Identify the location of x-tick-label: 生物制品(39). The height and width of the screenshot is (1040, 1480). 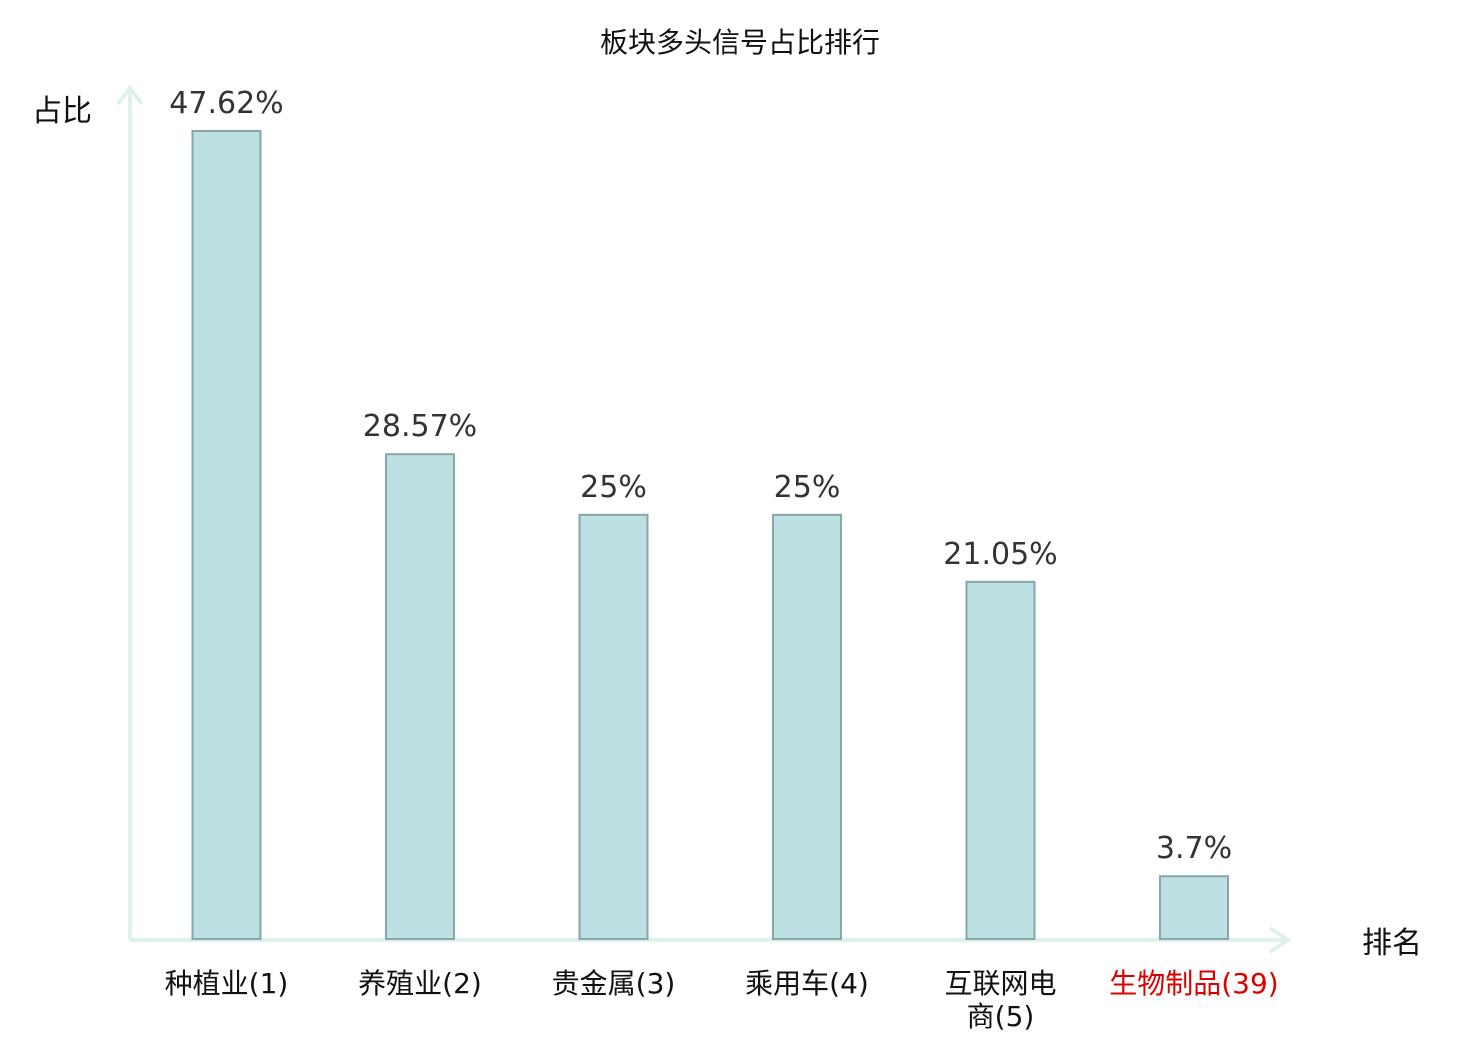
(1193, 983).